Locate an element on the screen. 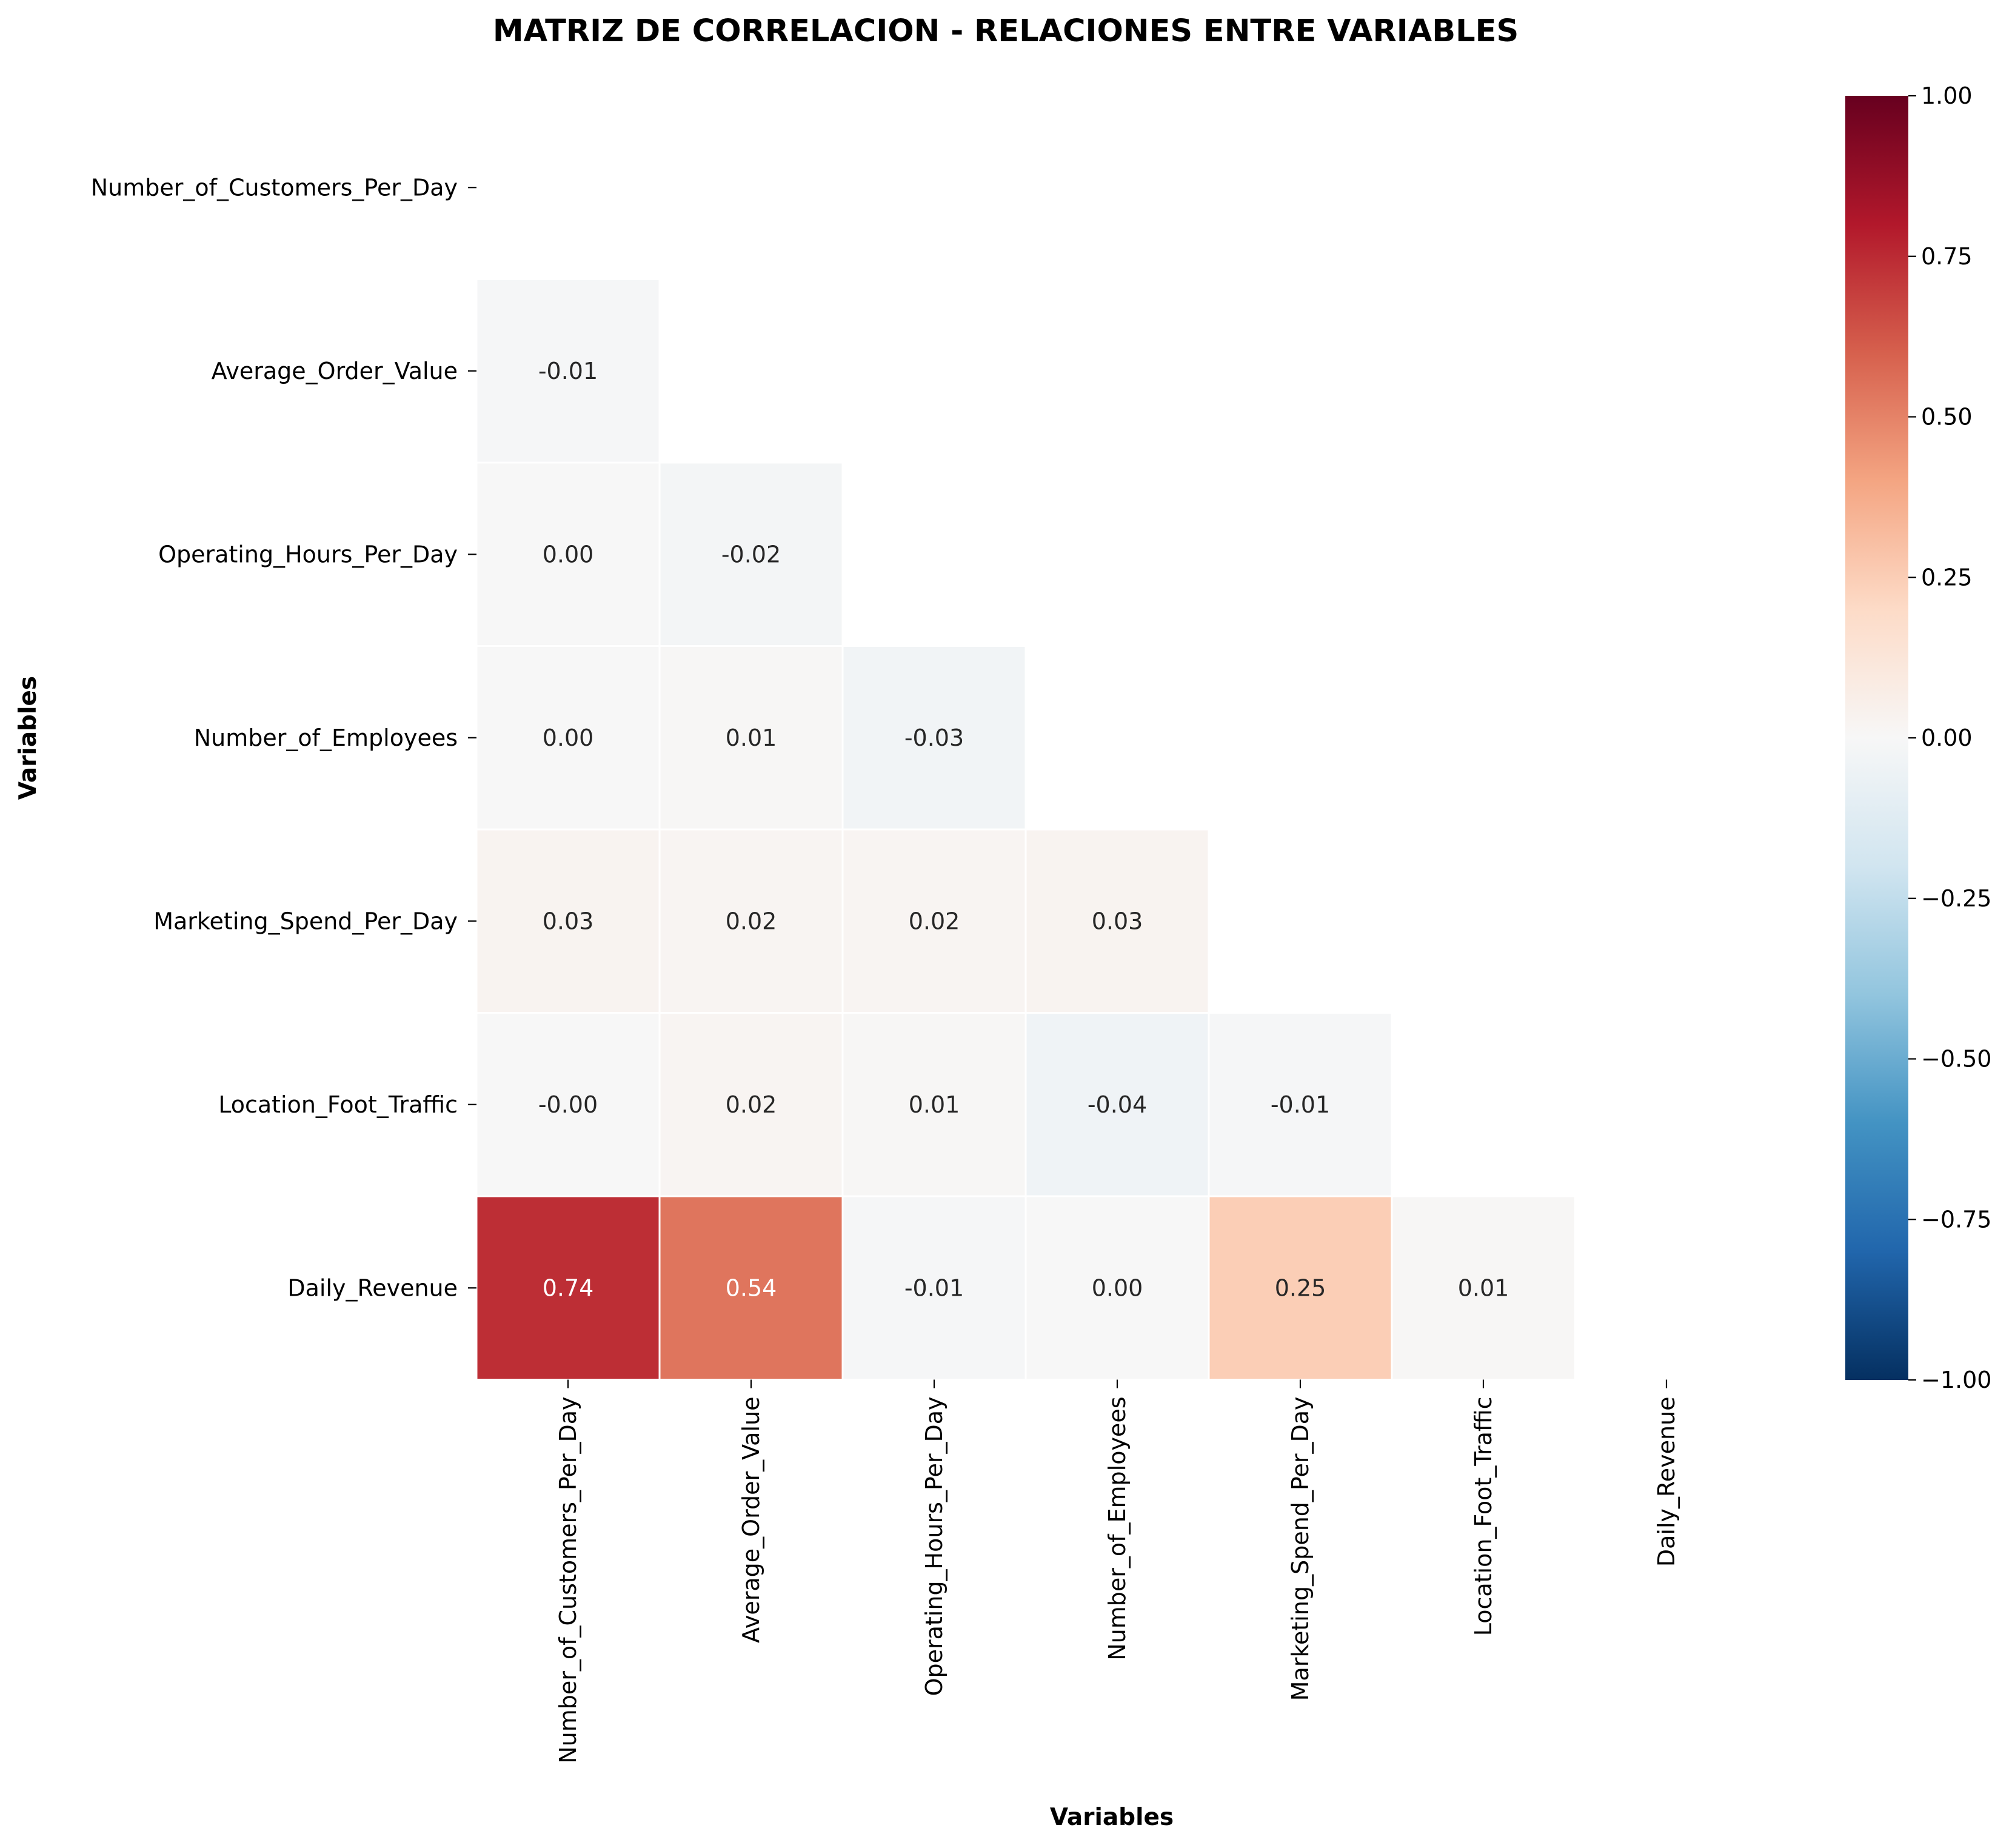  colorbar-tick-label: 1.00 is located at coordinates (1947, 96).